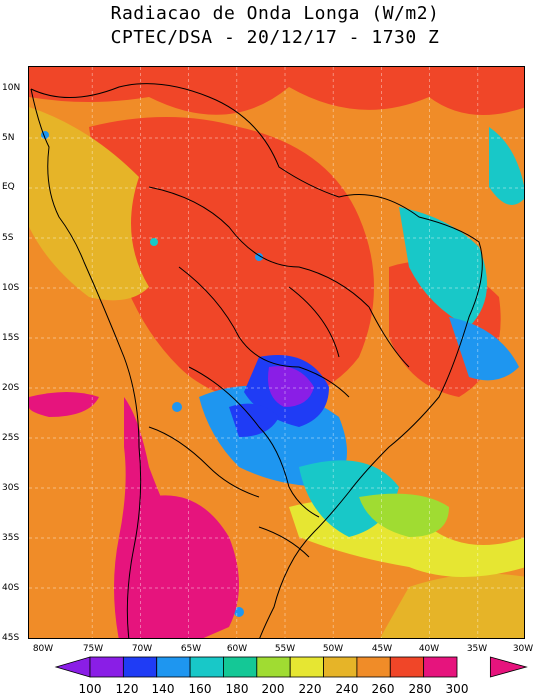 The width and height of the screenshot is (550, 700). I want to click on lat-tick-label: 40S, so click(11, 588).